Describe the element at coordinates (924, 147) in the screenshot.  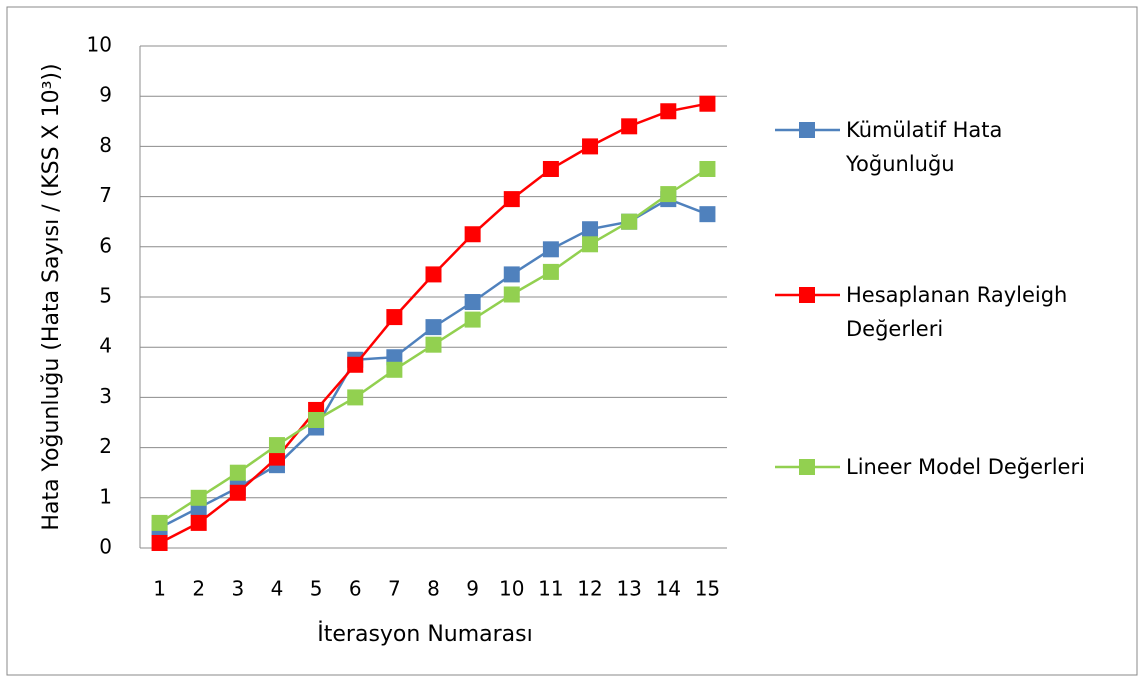
I see `legend-label: Kümülatif Hata Yoğunluğu` at that location.